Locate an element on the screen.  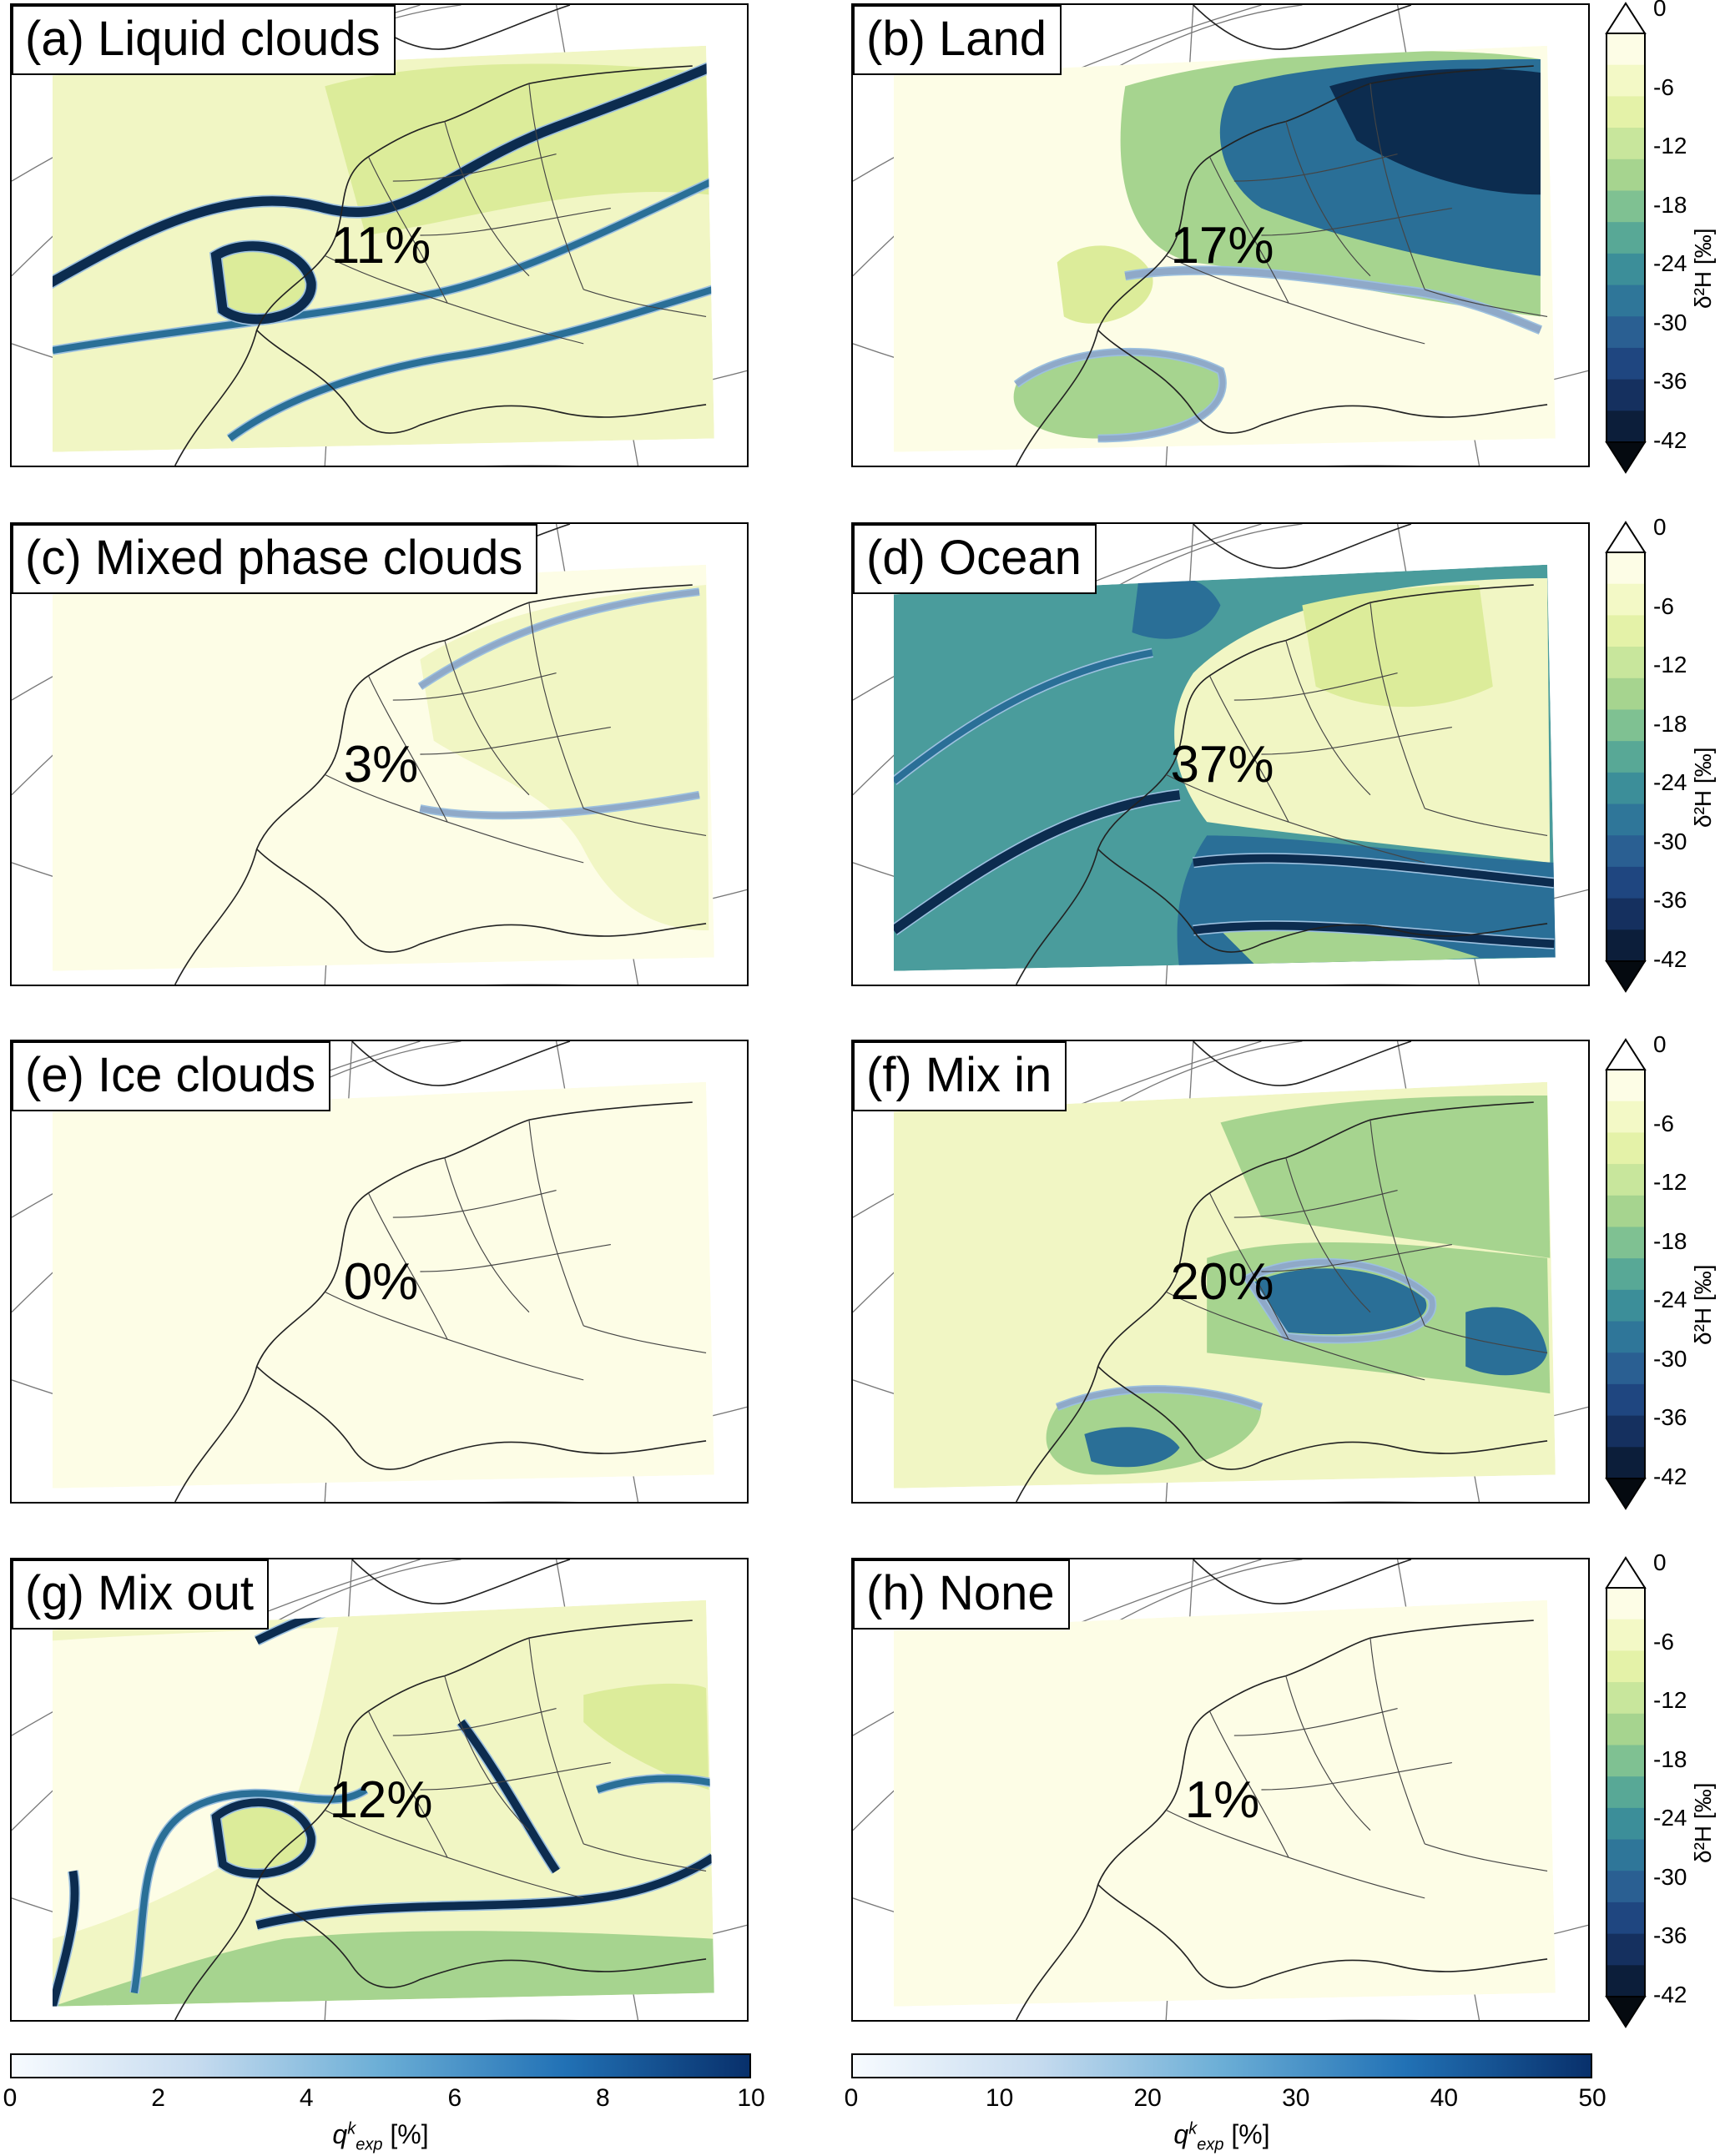
map-panel-mix-out: (g) Mix out 12% is located at coordinates (379, 1790).